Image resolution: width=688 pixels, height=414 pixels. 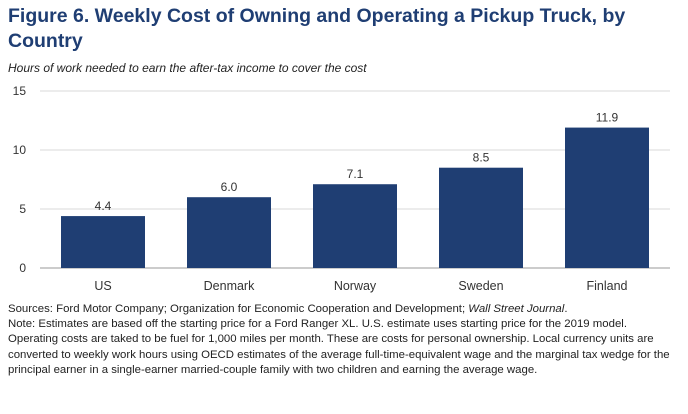 I want to click on y-tick-label: 10, so click(x=20, y=150).